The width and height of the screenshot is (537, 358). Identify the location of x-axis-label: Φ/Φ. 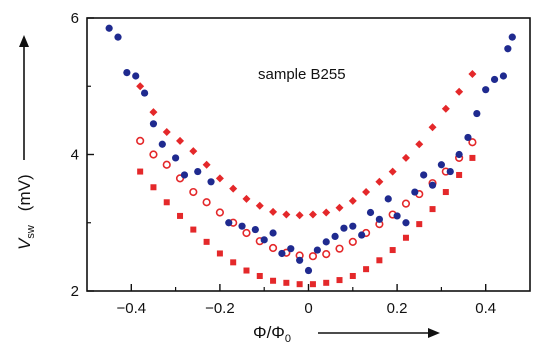
(269, 332).